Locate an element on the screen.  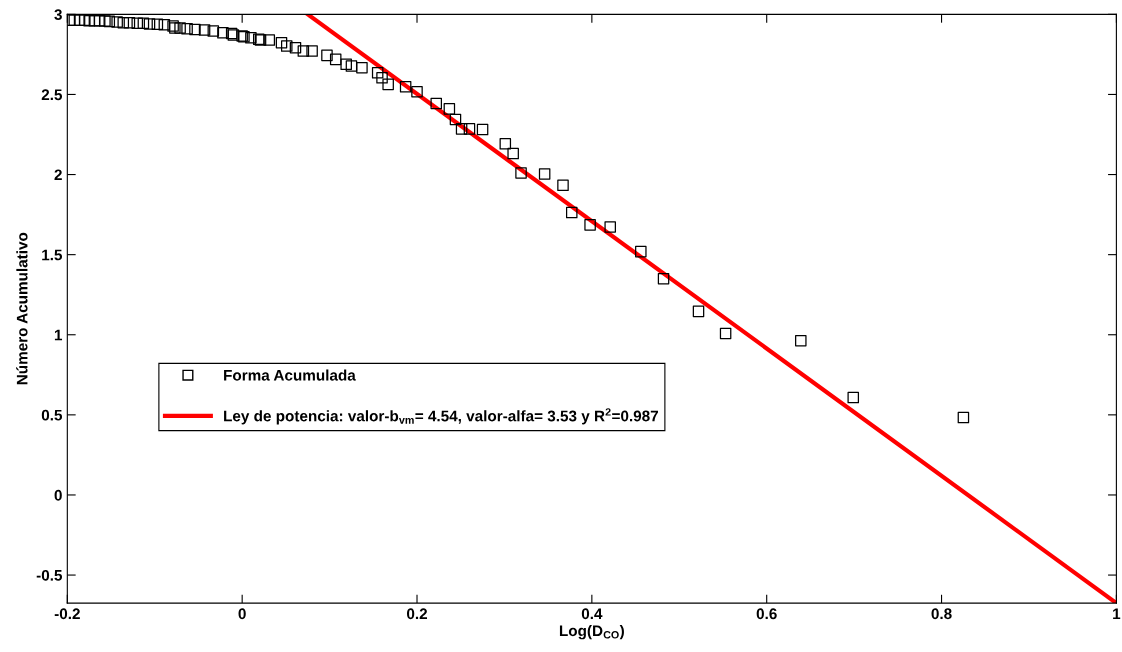
legend-label: Forma Acumulada is located at coordinates (290, 375).